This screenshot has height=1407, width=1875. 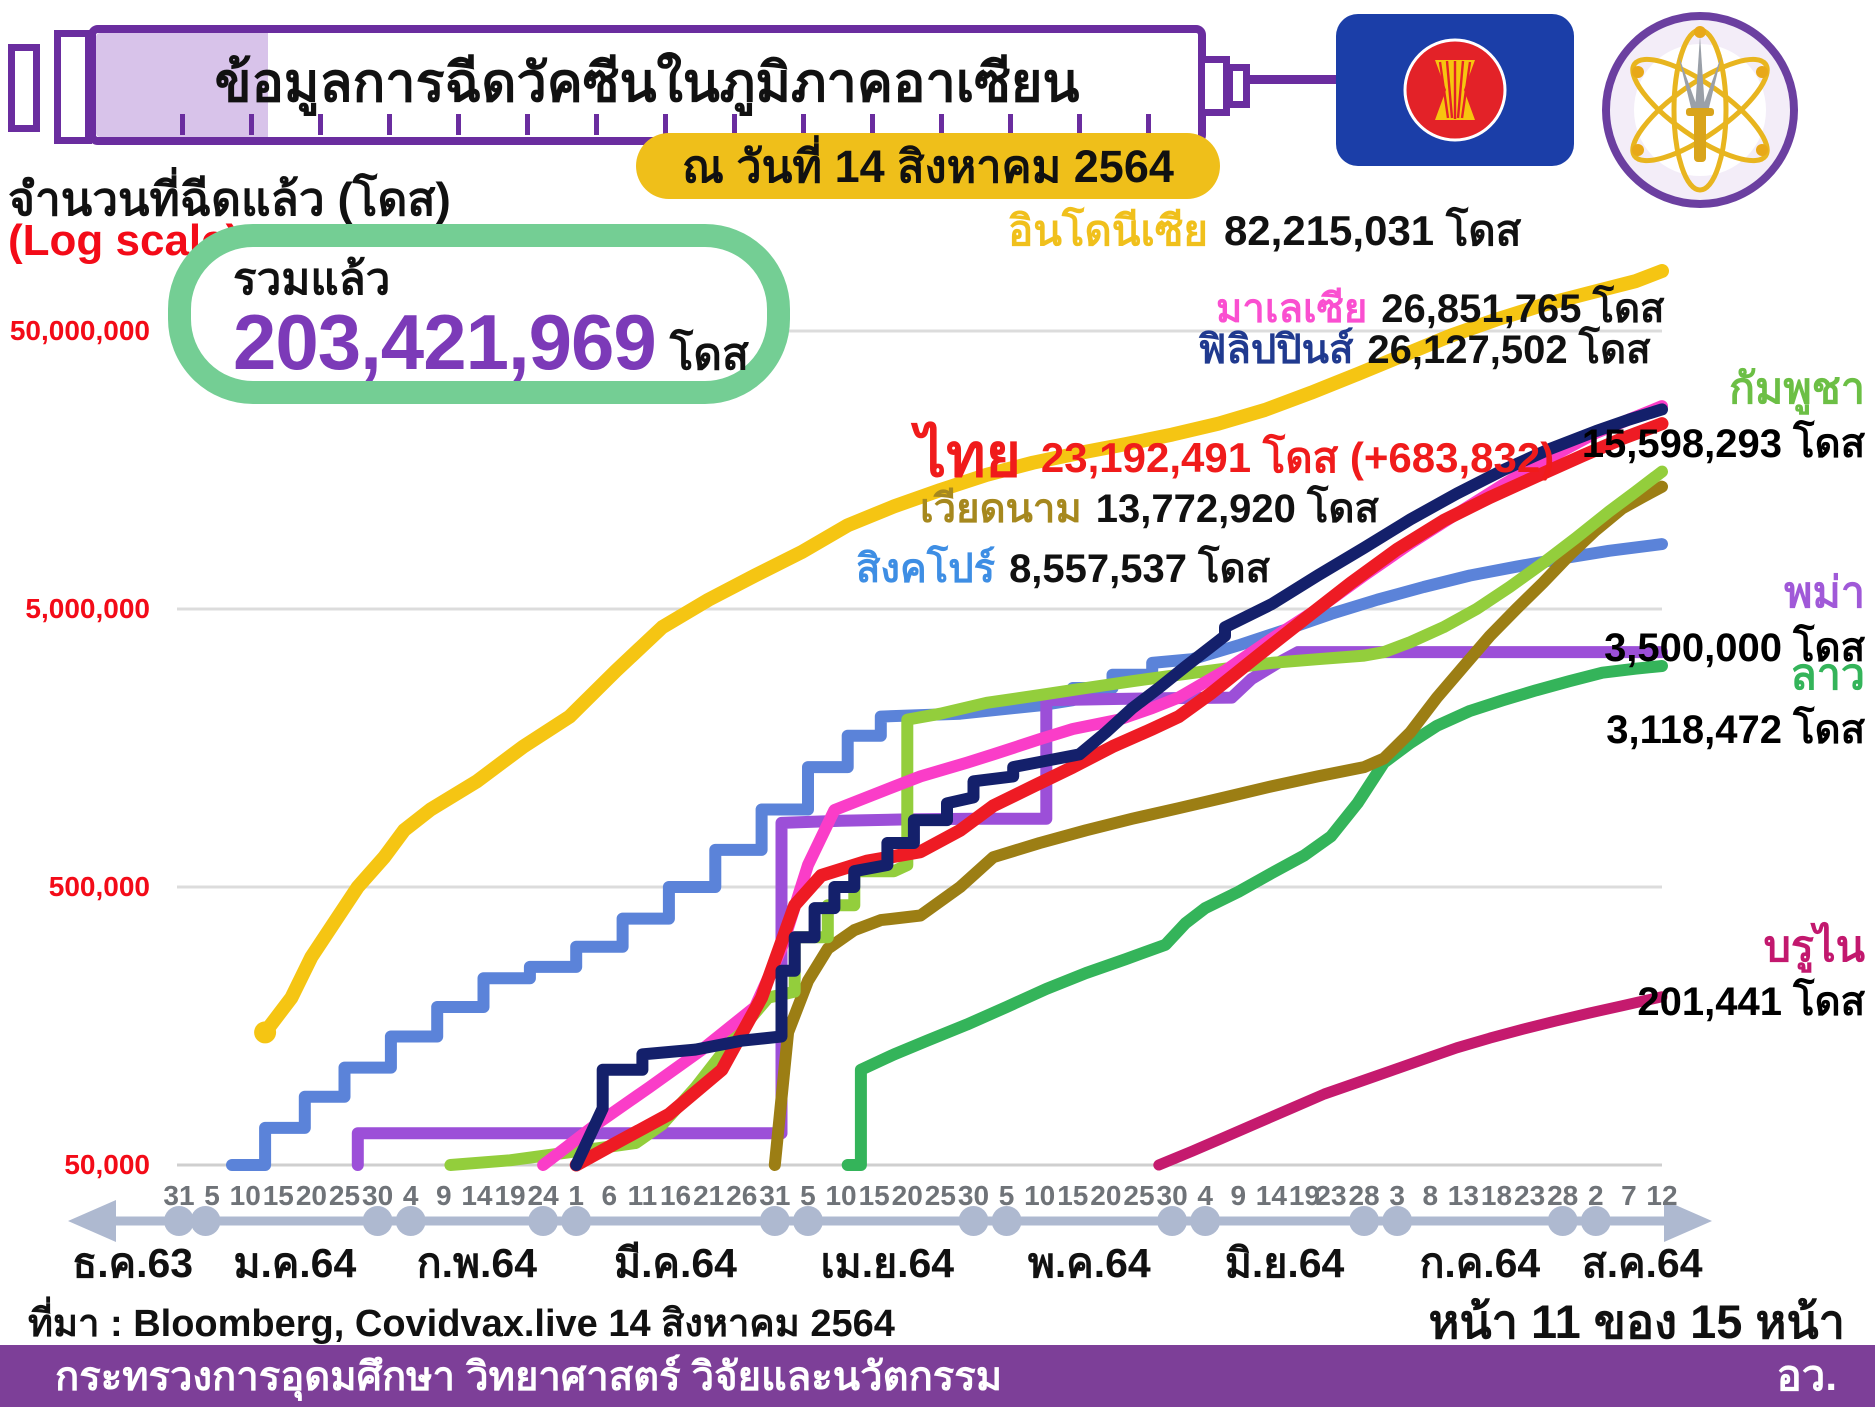 What do you see at coordinates (1796, 389) in the screenshot?
I see `cambodia-name: กัมพูชา` at bounding box center [1796, 389].